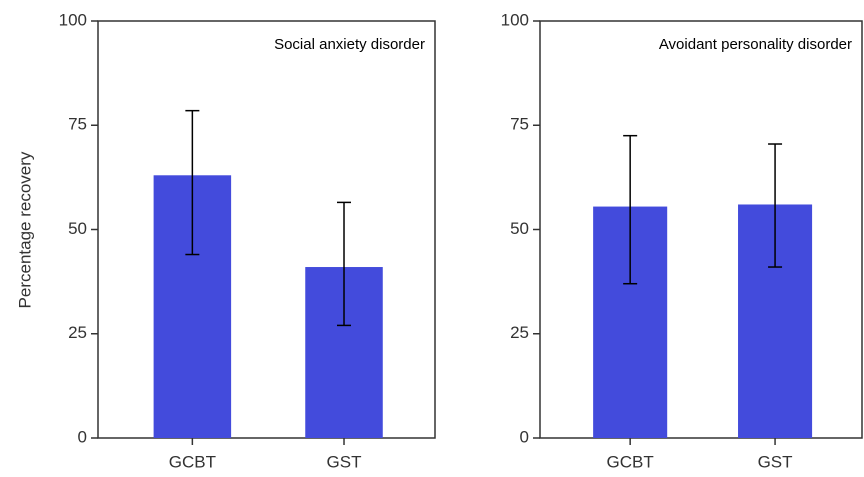  I want to click on panel-title: Social anxiety disorder, so click(349, 44).